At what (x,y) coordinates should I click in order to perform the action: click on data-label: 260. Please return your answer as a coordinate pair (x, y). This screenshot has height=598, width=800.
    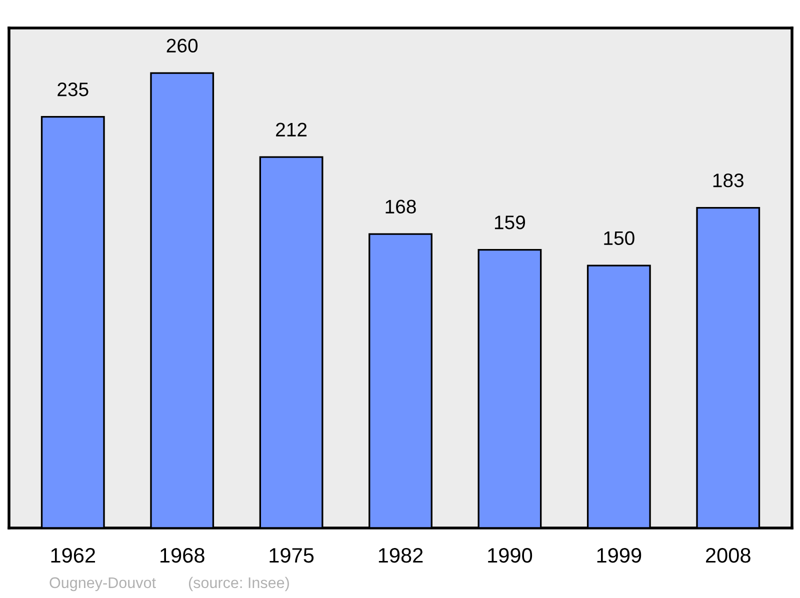
    Looking at the image, I should click on (182, 45).